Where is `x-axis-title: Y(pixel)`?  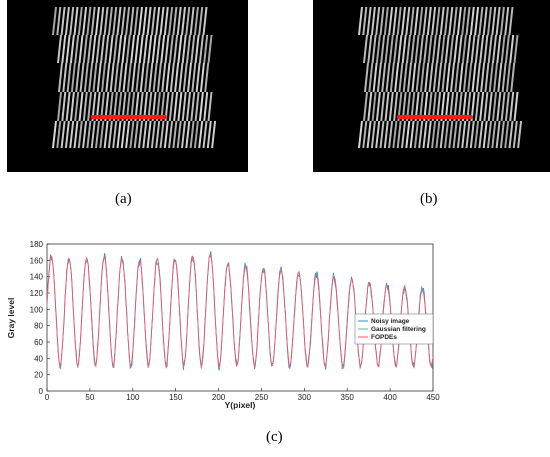
x-axis-title: Y(pixel) is located at coordinates (240, 405).